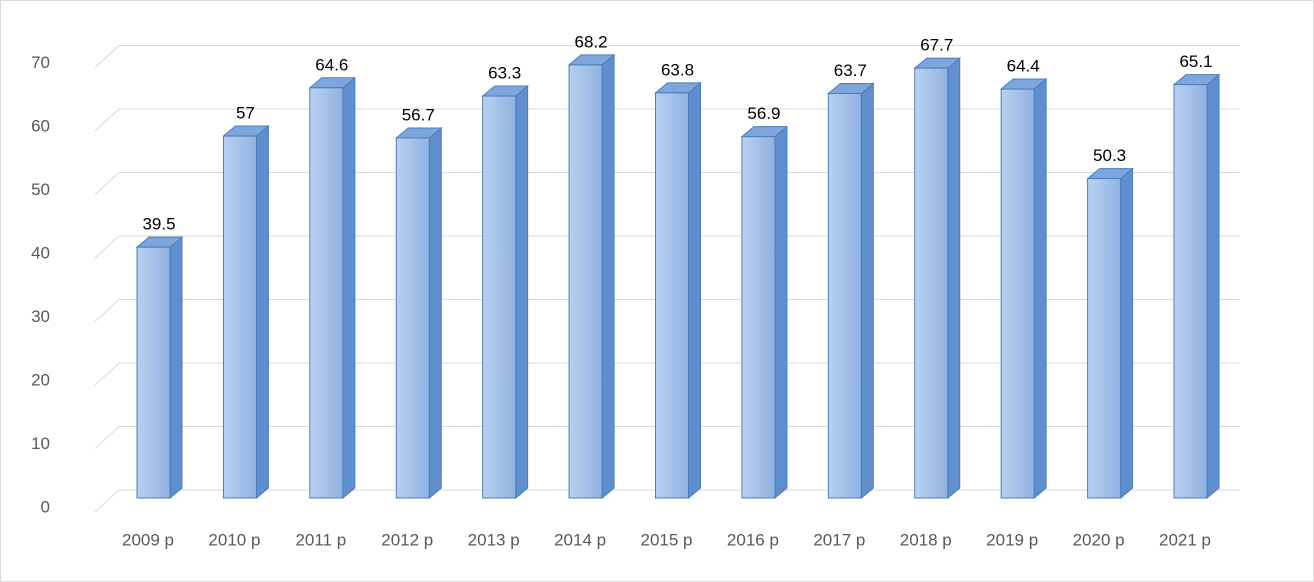 This screenshot has width=1314, height=582. I want to click on data-label: 57, so click(245, 113).